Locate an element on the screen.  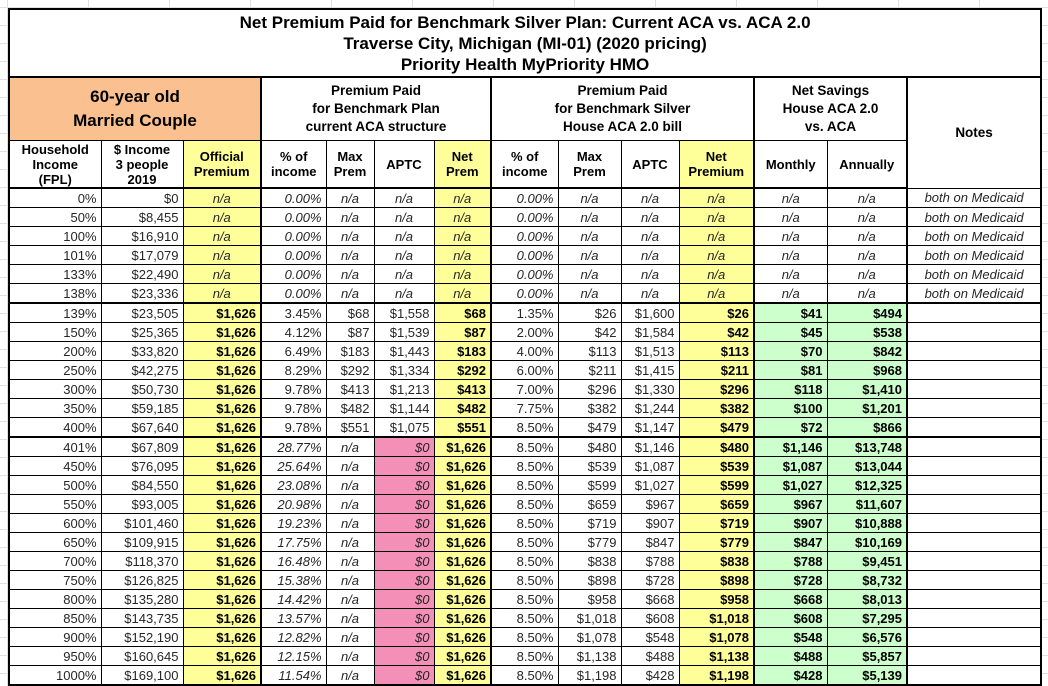
cell-annually: $10,169 is located at coordinates (867, 542).